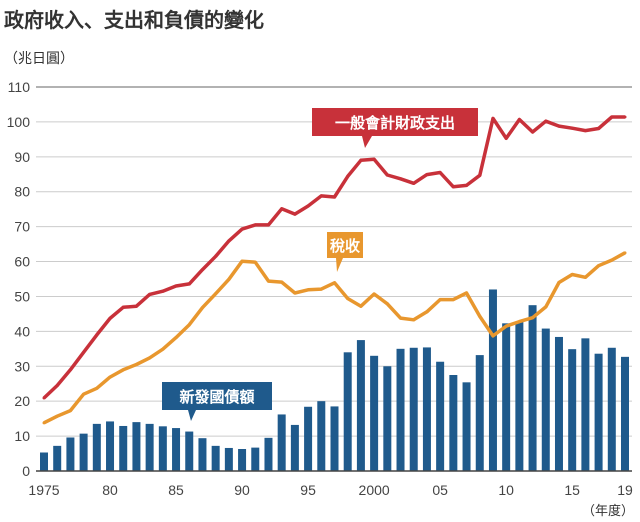 This screenshot has width=640, height=522. I want to click on bar-2007, so click(466, 426).